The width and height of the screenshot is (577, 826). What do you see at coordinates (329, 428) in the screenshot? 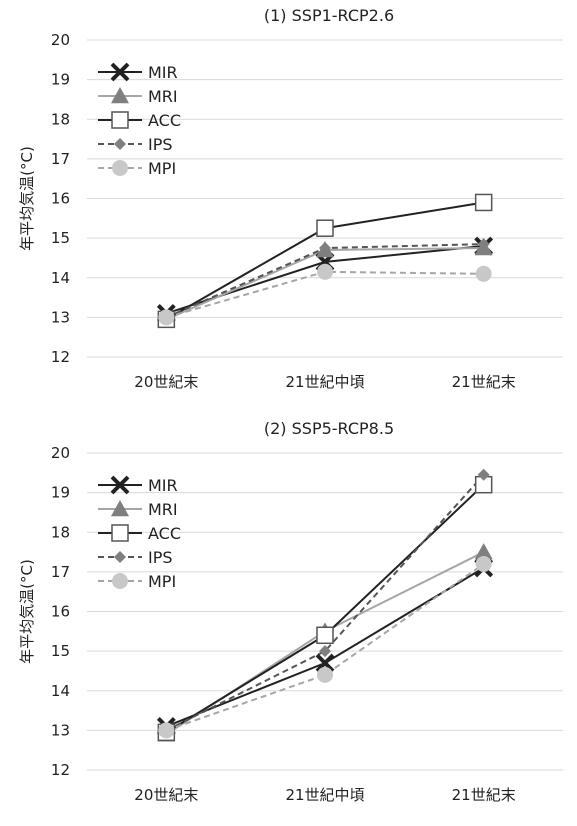
I see `chart-title: (2) SSP5-RCP8.5` at bounding box center [329, 428].